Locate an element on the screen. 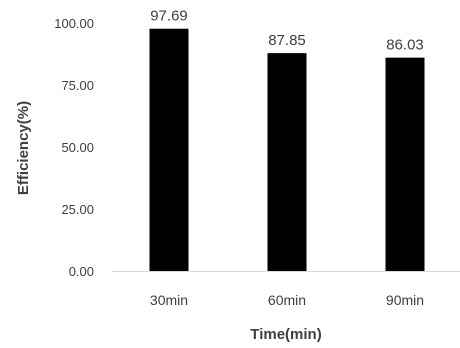 The width and height of the screenshot is (460, 348). x-tick-label: 60min is located at coordinates (287, 300).